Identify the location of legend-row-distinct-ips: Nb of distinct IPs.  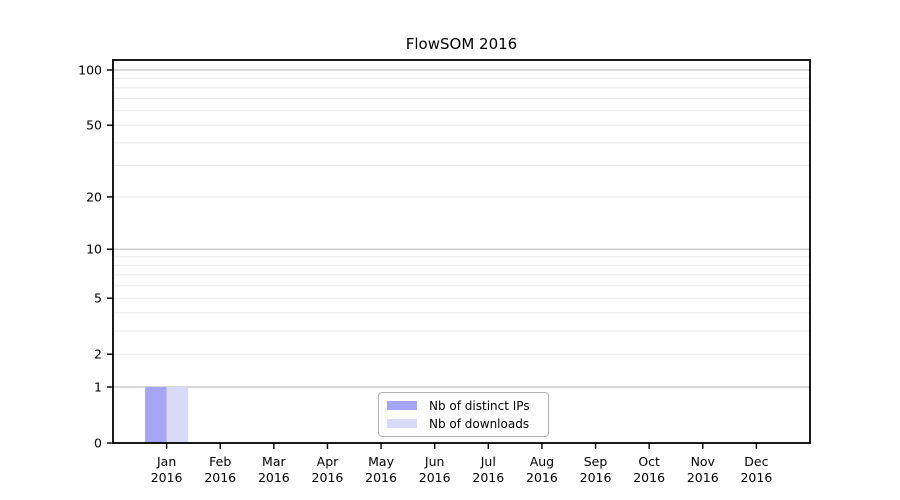
(463, 406).